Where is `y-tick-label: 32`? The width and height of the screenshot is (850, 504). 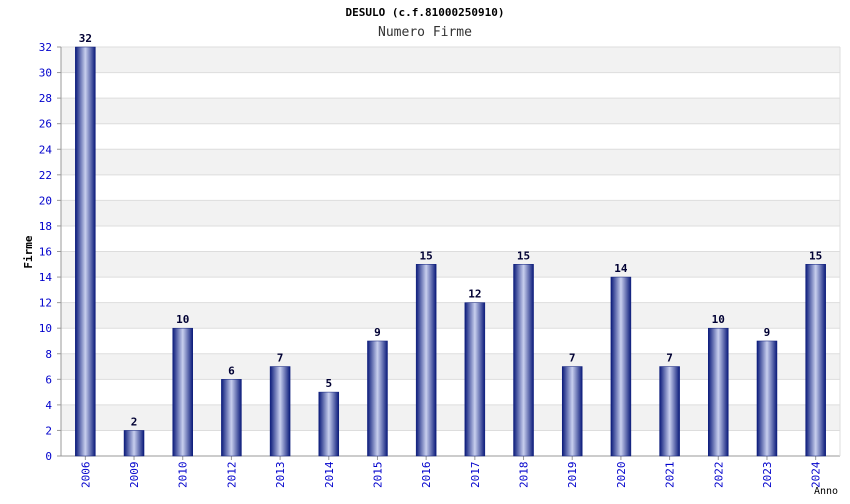
y-tick-label: 32 is located at coordinates (45, 47).